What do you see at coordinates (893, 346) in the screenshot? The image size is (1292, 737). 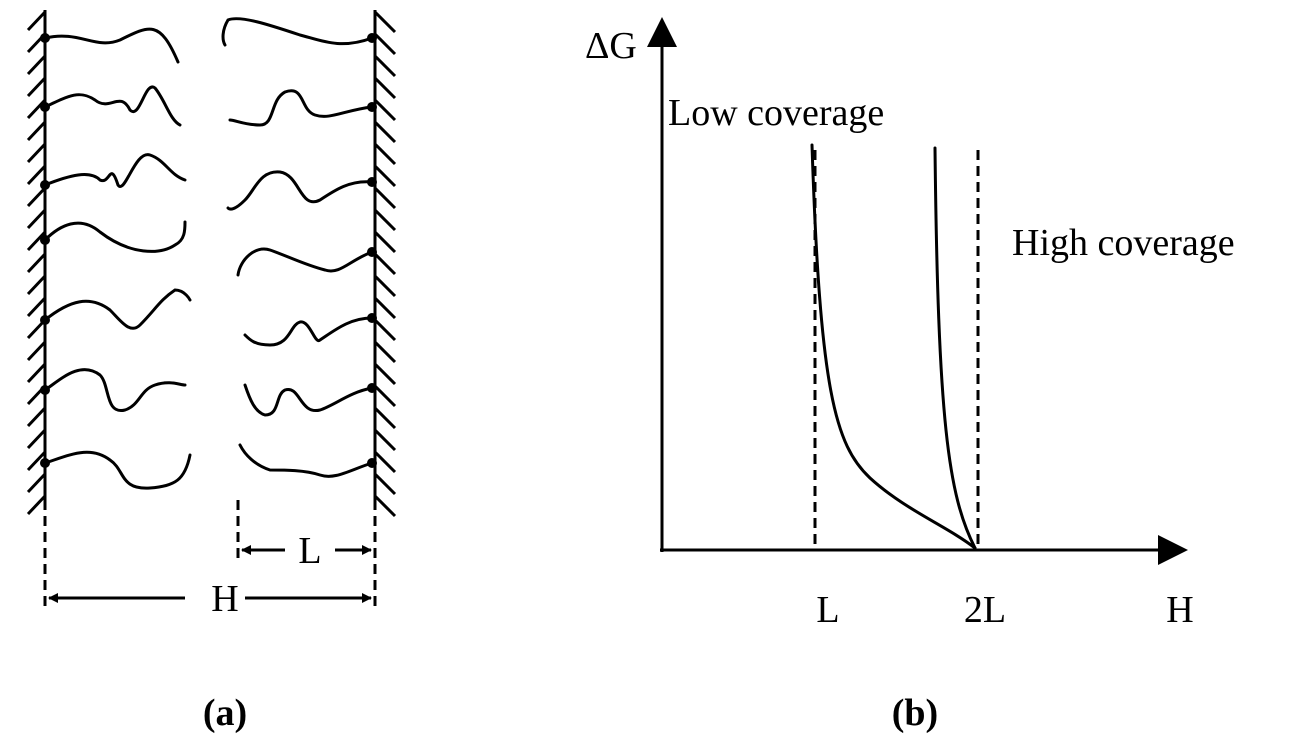 I see `low-coverage-curve` at bounding box center [893, 346].